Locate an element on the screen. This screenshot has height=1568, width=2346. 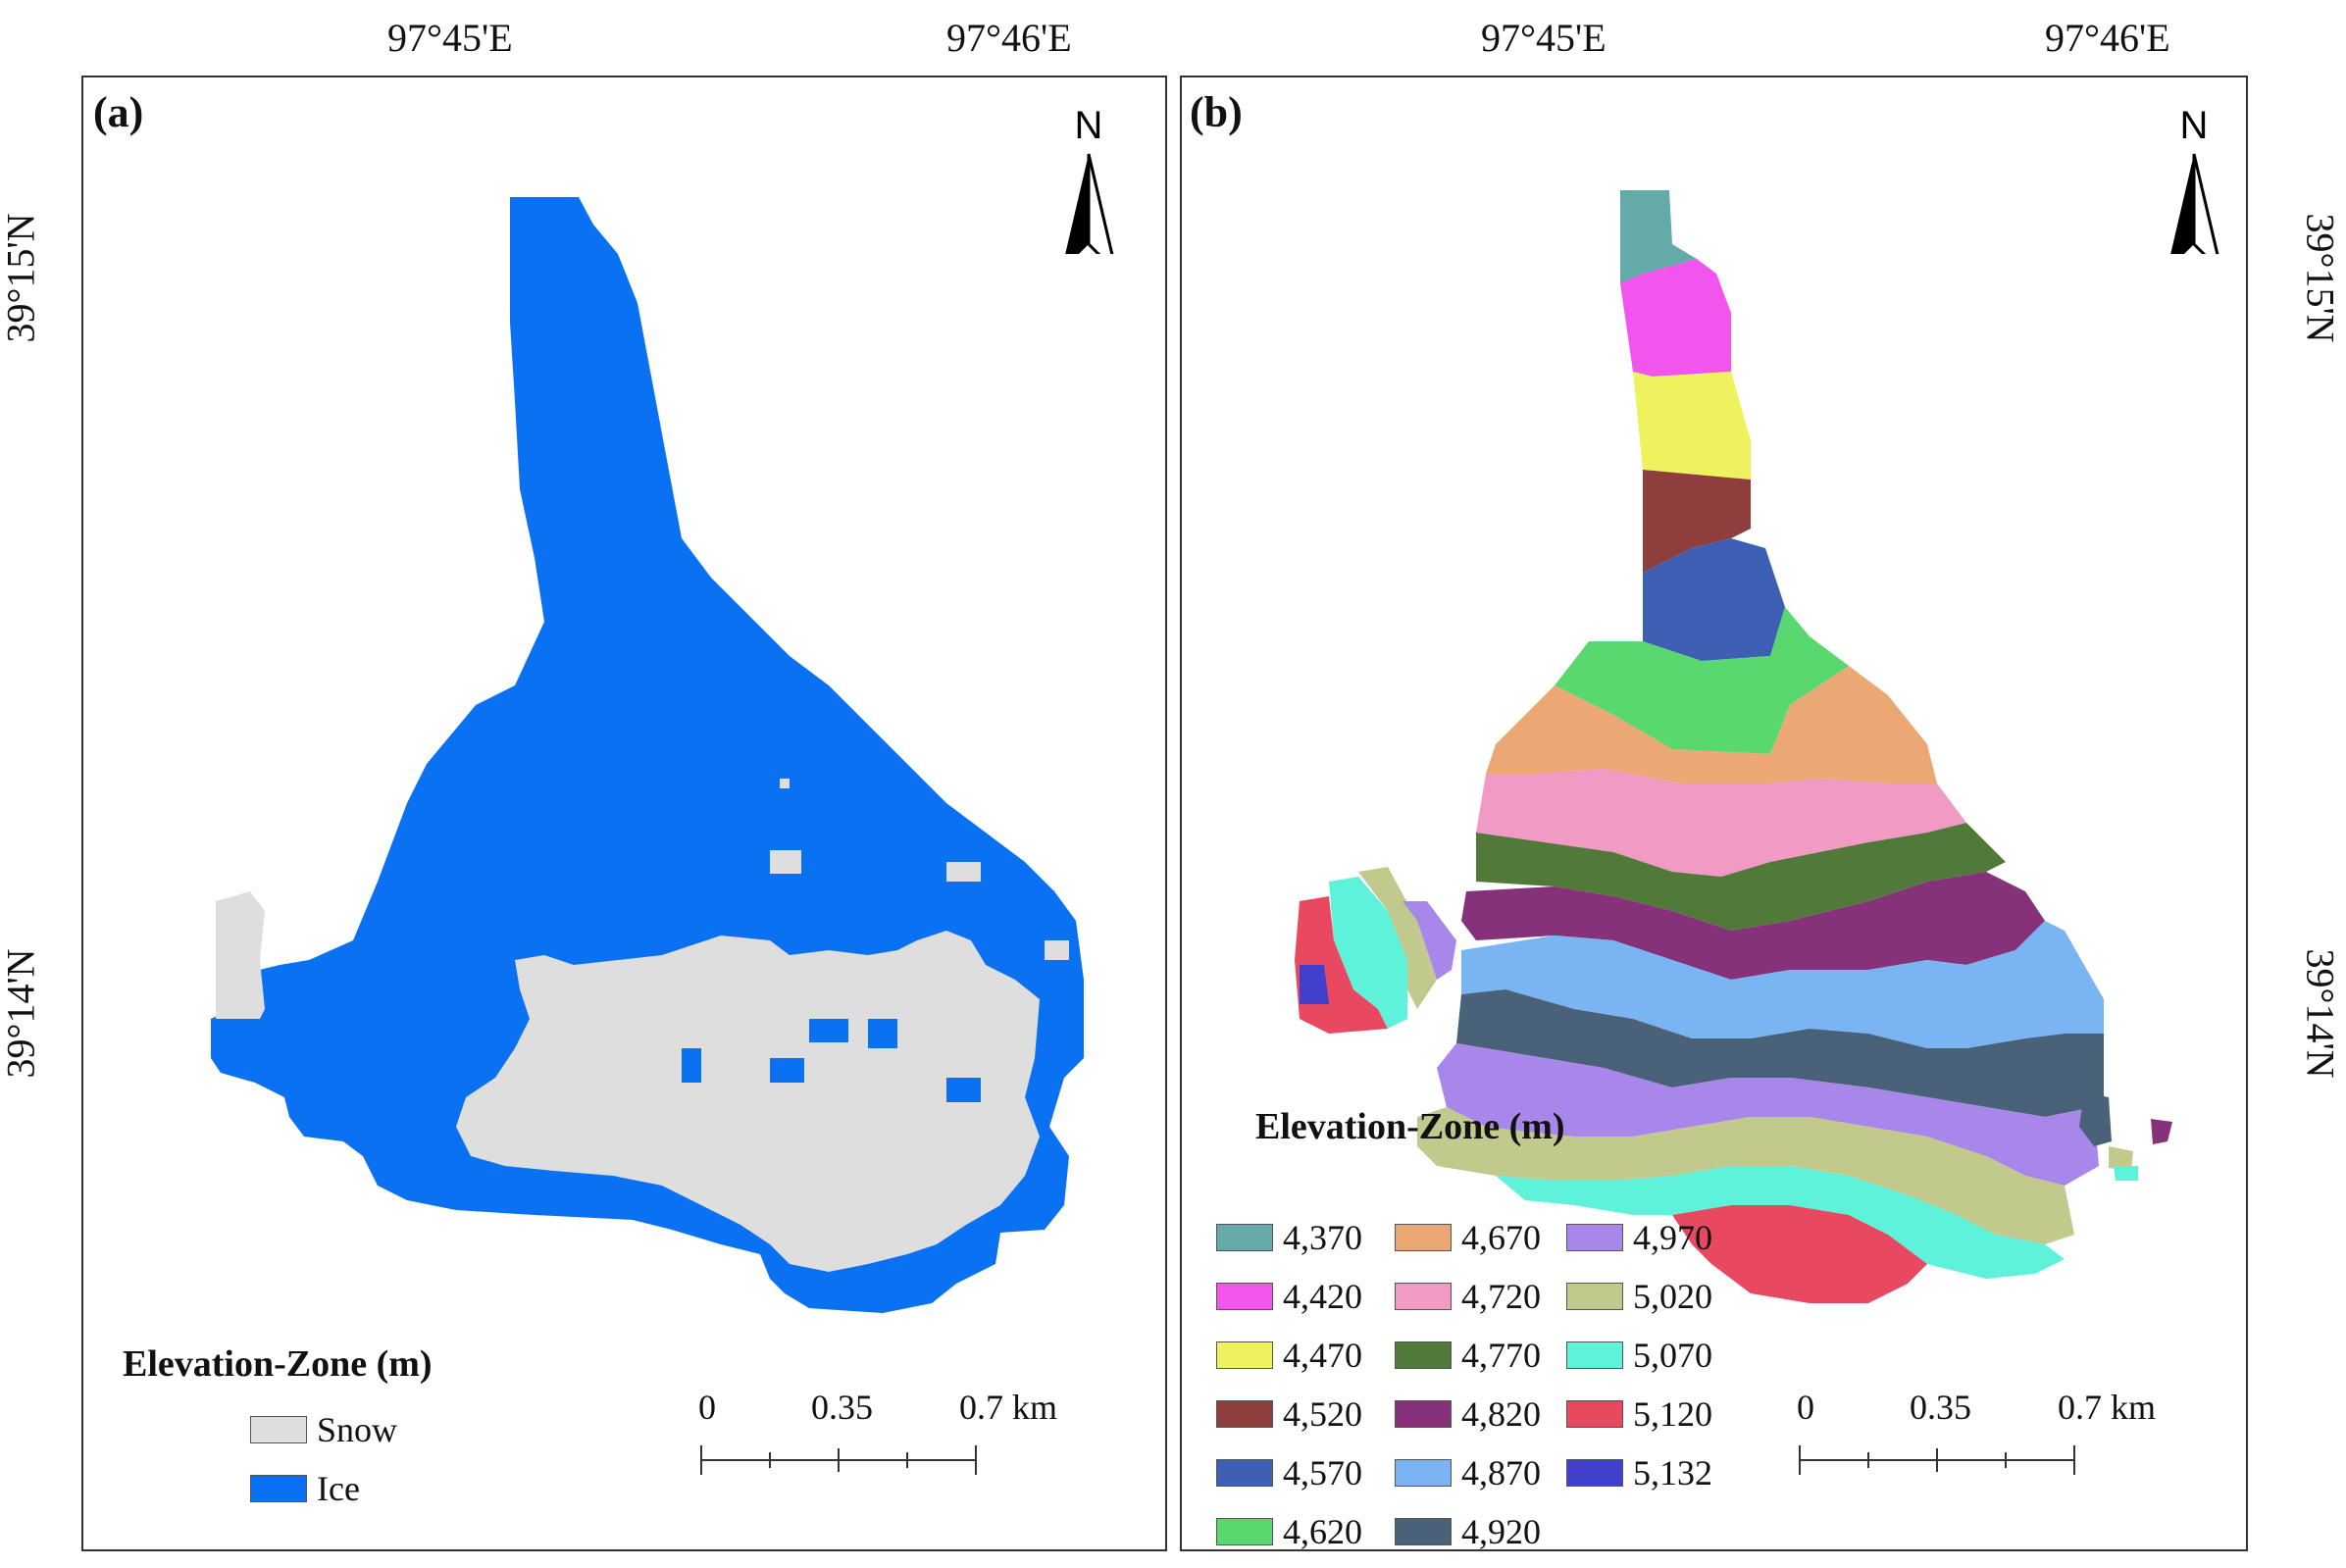
legend-label-b: 4,370 is located at coordinates (1322, 1237).